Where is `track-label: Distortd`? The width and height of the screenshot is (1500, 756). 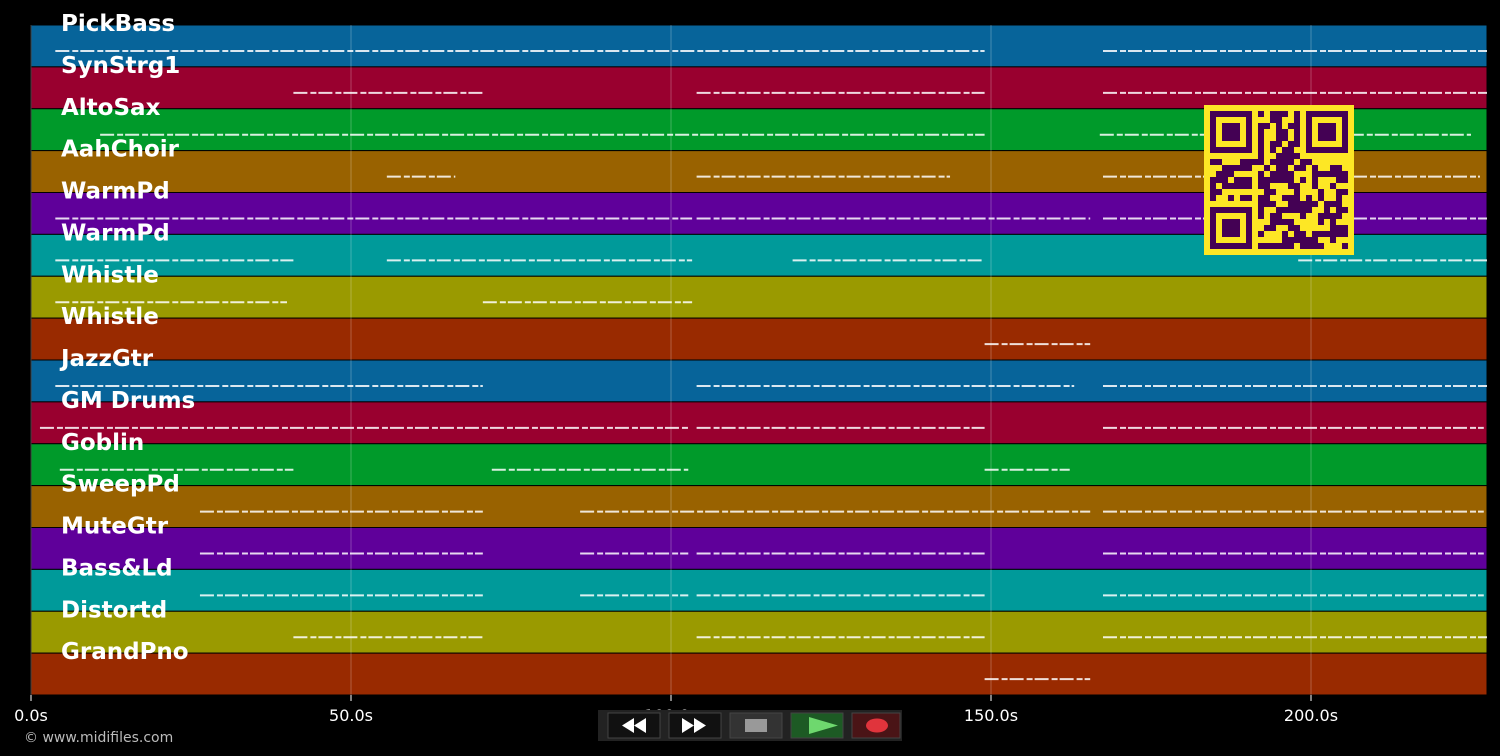
track-label: Distortd is located at coordinates (114, 610).